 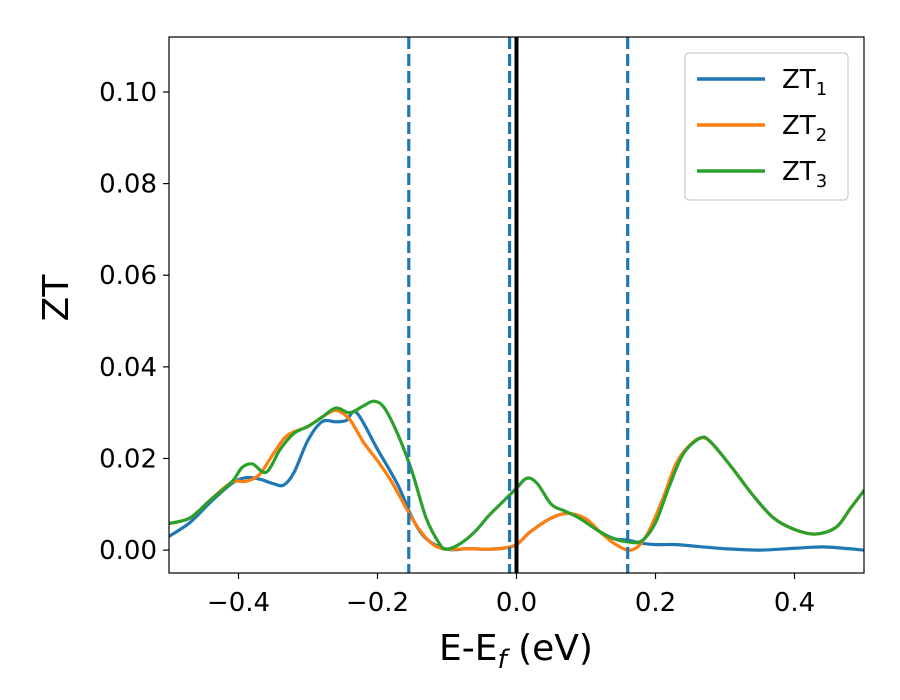 I want to click on x-tick-label: −0.2, so click(x=377, y=603).